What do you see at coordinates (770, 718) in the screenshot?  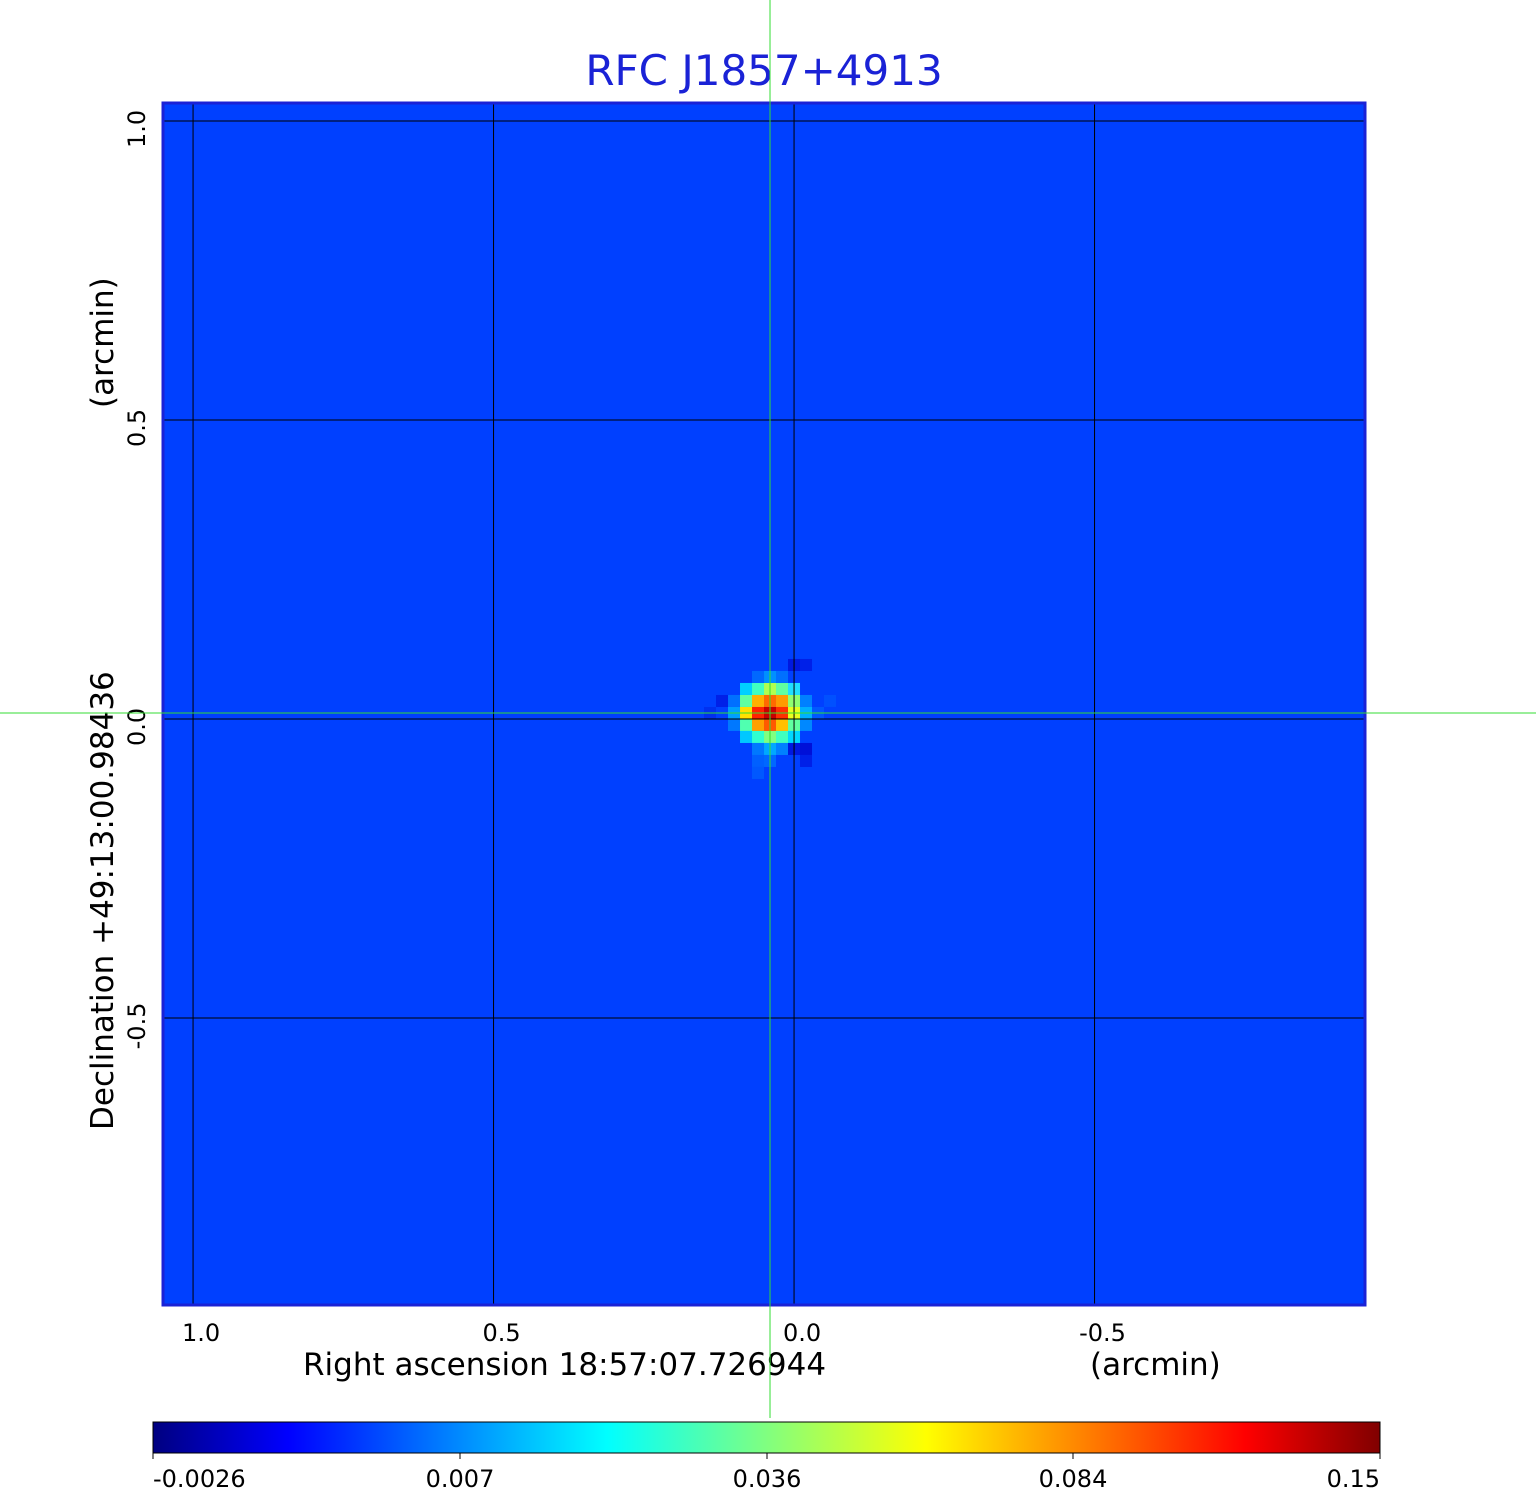 I see `source-pixels` at bounding box center [770, 718].